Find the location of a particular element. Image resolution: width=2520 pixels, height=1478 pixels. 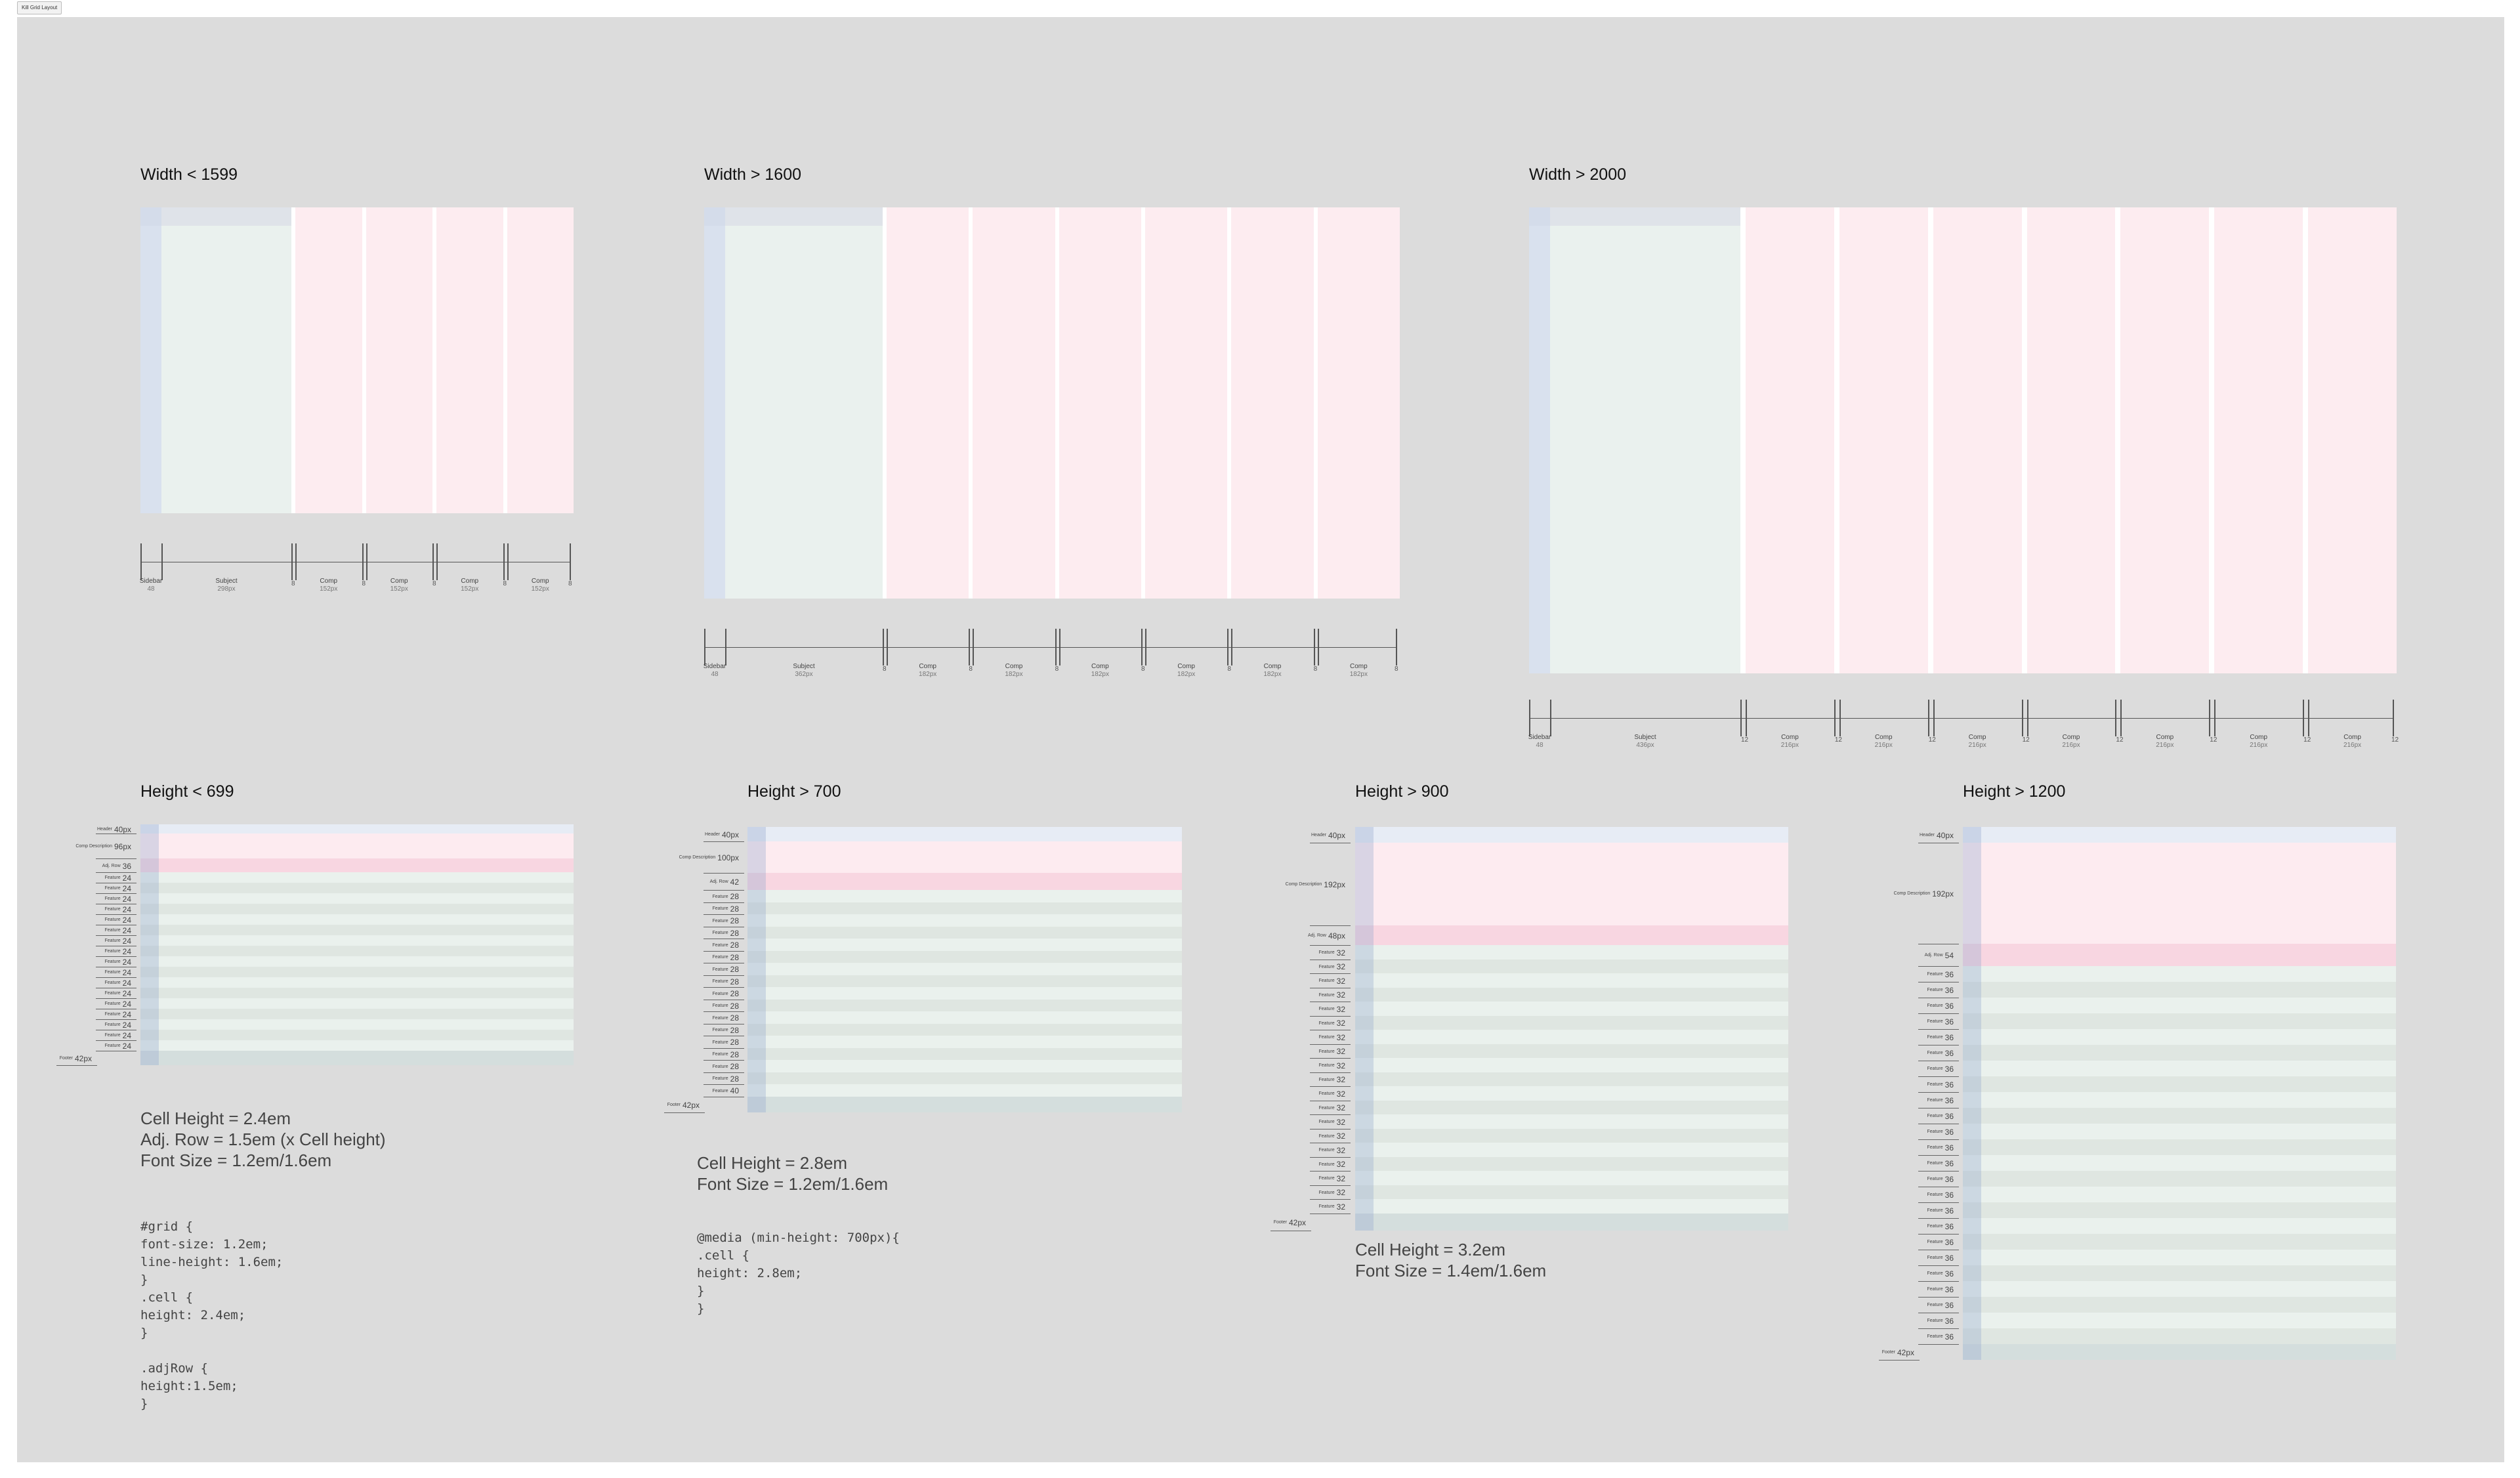

comp-dimension-label-value: 152px is located at coordinates (470, 589).